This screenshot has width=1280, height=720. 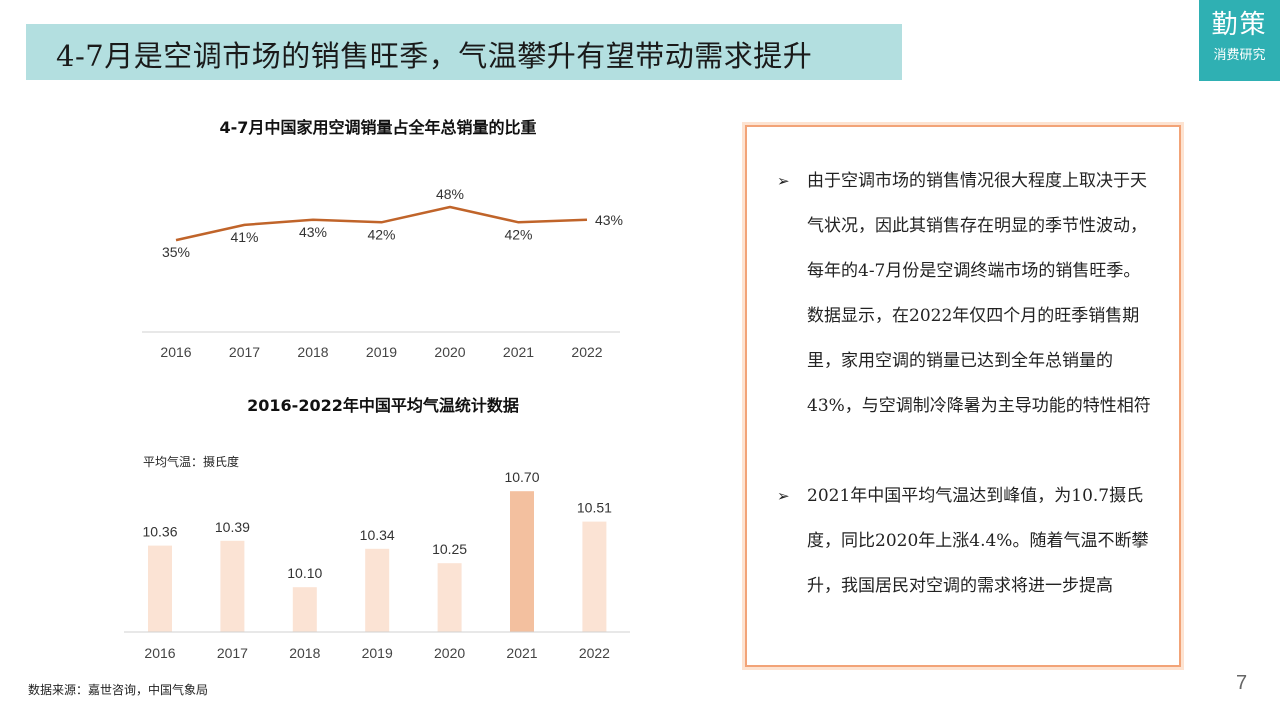 What do you see at coordinates (434, 56) in the screenshot?
I see `page-title: 4-7月是空调市场的销售旺季，气温攀升有望带动需求提升` at bounding box center [434, 56].